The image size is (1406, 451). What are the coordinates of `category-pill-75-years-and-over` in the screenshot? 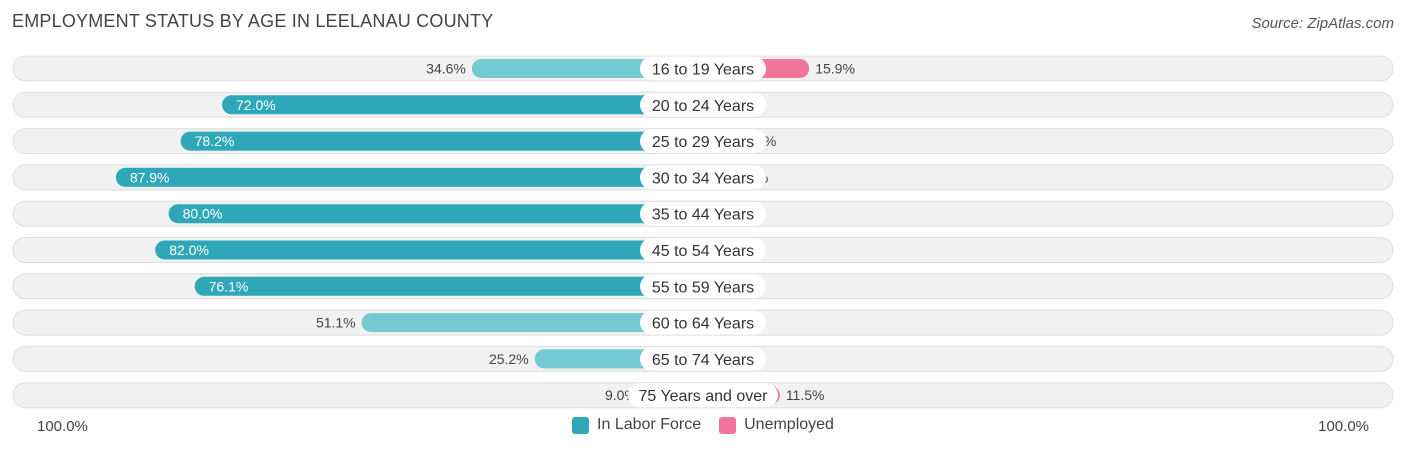 It's located at (703, 395).